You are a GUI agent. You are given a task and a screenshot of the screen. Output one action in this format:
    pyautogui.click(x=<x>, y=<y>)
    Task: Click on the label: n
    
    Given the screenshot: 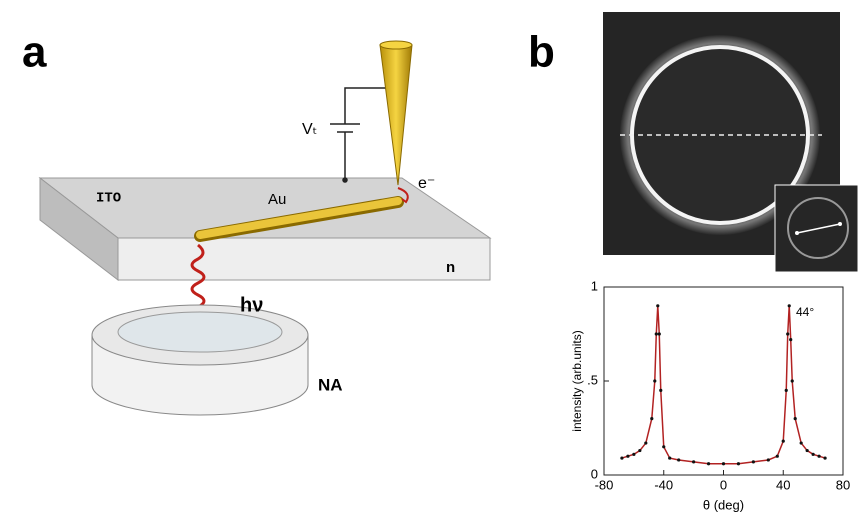 What is the action you would take?
    pyautogui.click(x=450, y=267)
    